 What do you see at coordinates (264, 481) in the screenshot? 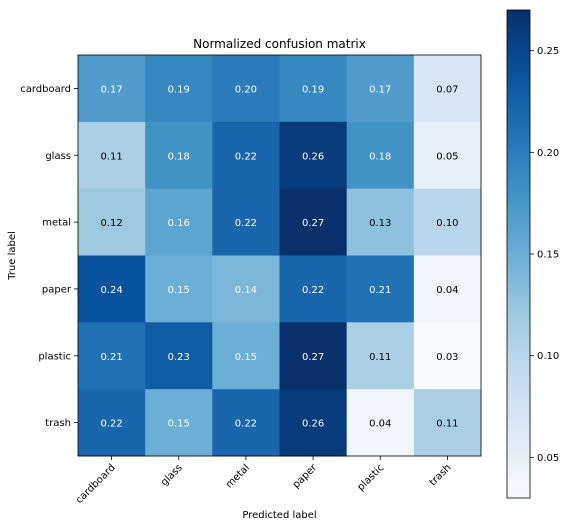
I see `x-axis-ticks: cardboard glass metal paper plastic trash` at bounding box center [264, 481].